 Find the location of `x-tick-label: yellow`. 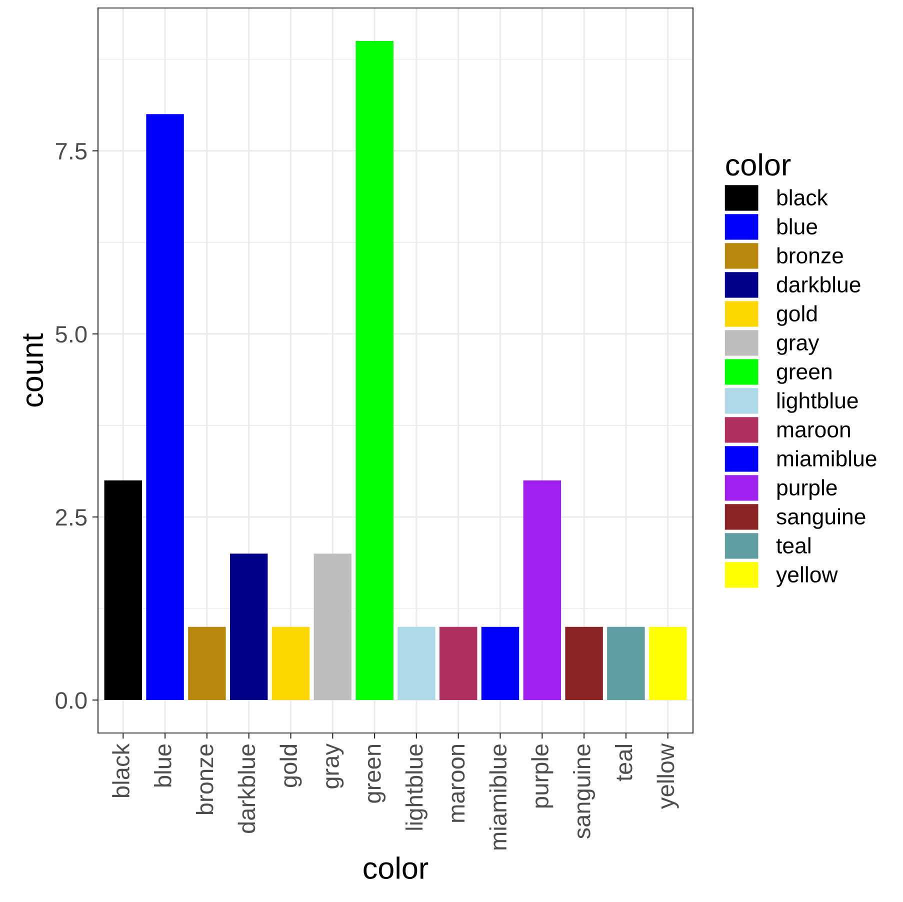

x-tick-label: yellow is located at coordinates (667, 776).